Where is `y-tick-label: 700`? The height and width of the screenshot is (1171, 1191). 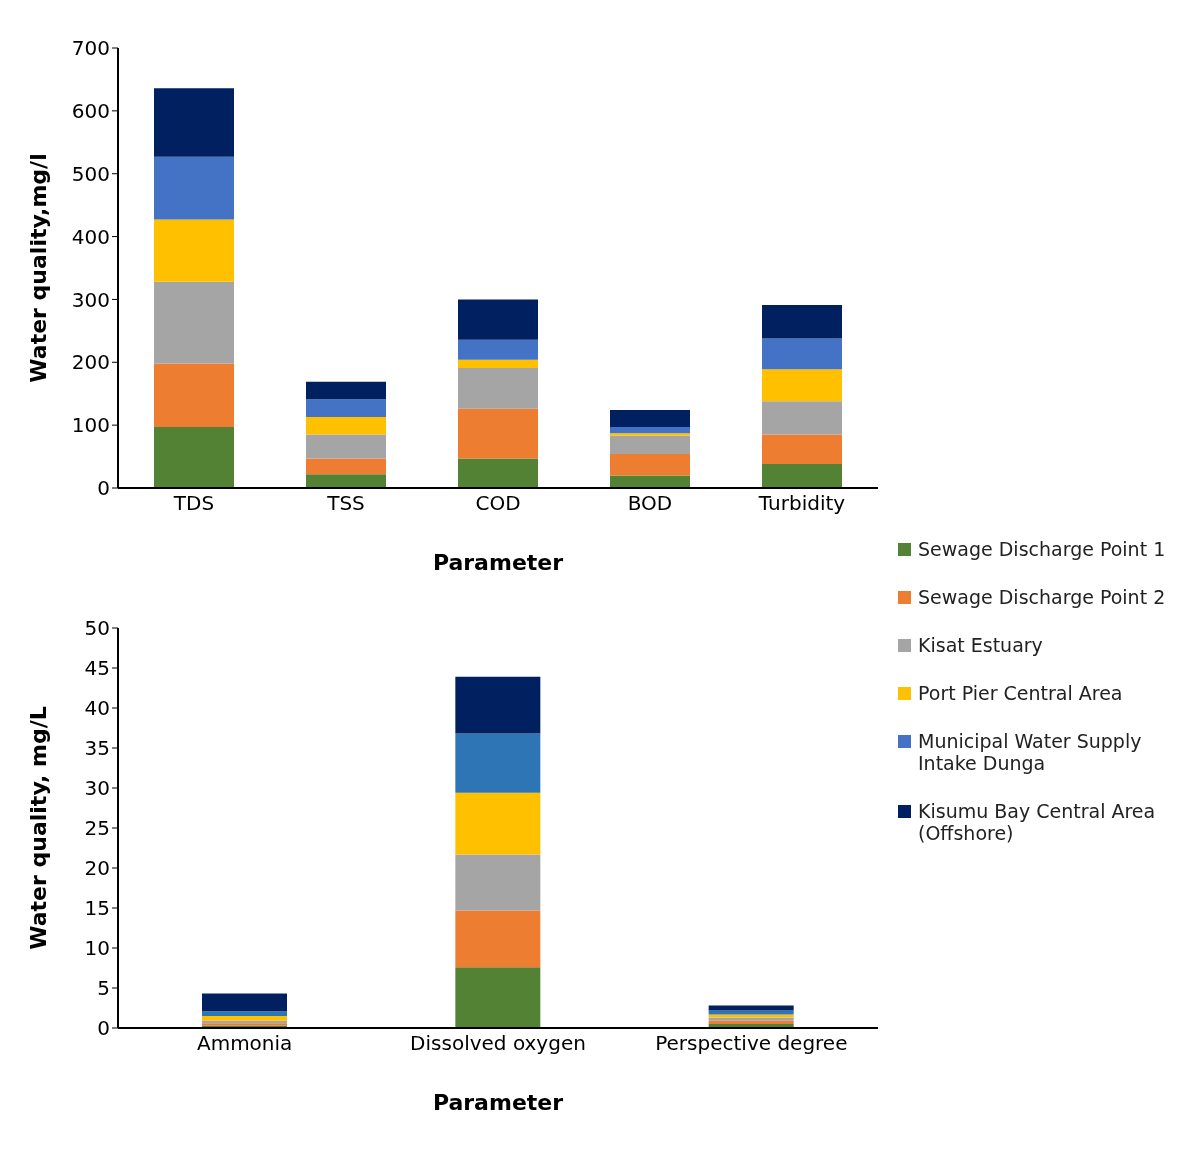 y-tick-label: 700 is located at coordinates (90, 48).